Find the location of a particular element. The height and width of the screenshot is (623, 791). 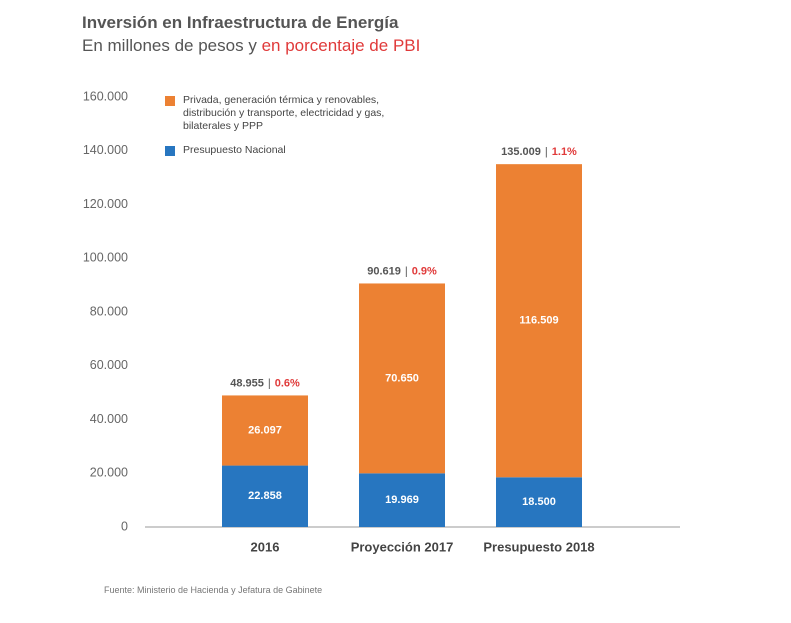

subtitle: En millones de pesos y is located at coordinates (169, 45).